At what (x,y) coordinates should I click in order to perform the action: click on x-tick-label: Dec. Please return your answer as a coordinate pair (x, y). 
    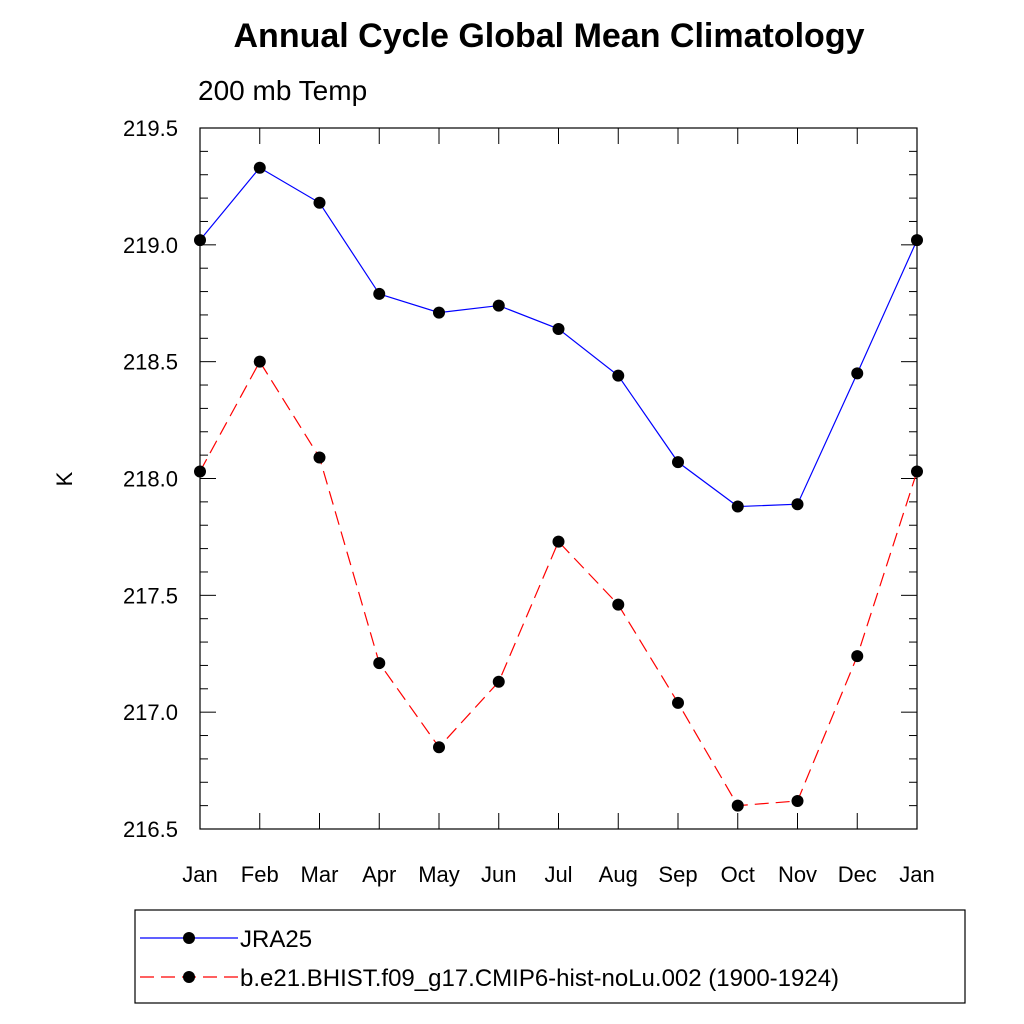
    Looking at the image, I should click on (857, 874).